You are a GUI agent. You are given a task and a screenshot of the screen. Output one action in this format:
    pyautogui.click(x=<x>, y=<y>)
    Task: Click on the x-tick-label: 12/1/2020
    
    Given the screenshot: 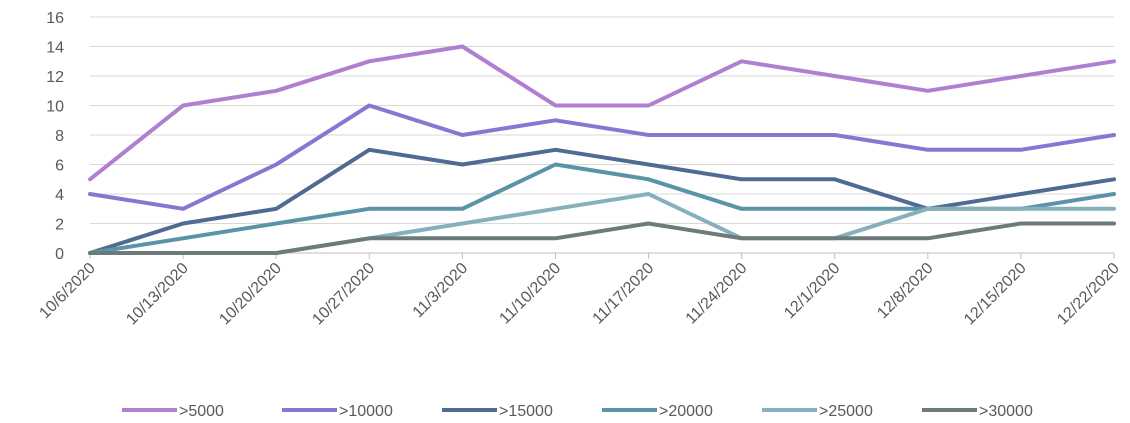 What is the action you would take?
    pyautogui.click(x=812, y=291)
    